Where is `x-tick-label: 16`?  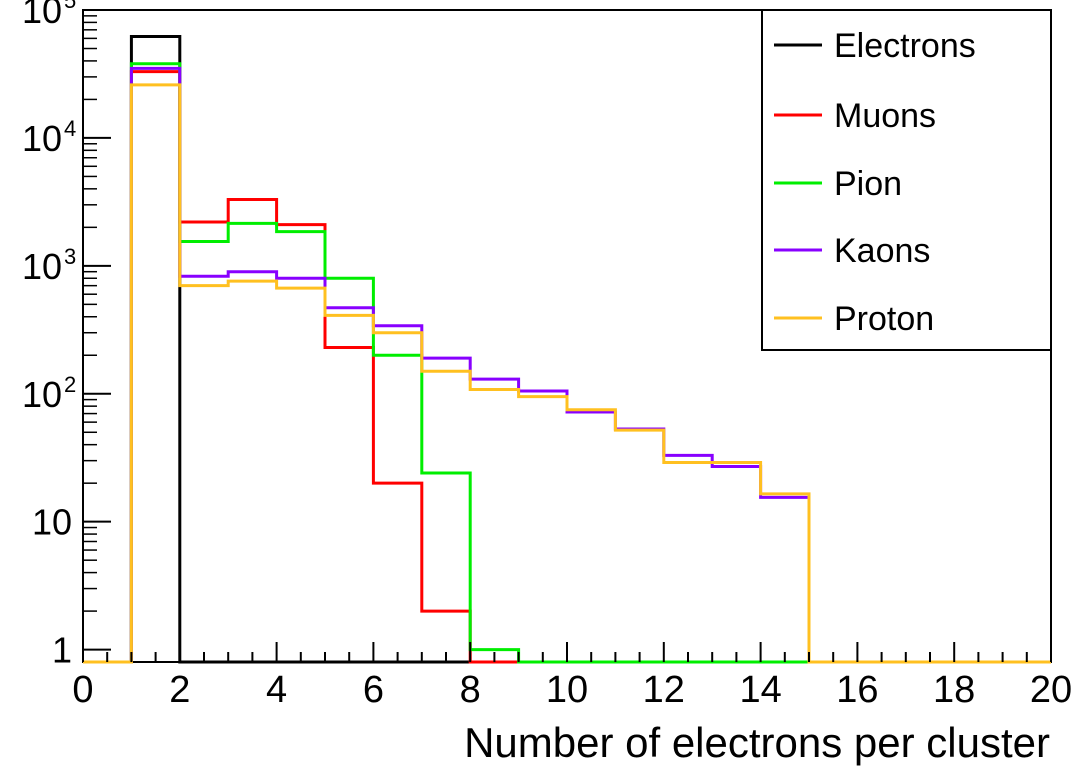 x-tick-label: 16 is located at coordinates (857, 690).